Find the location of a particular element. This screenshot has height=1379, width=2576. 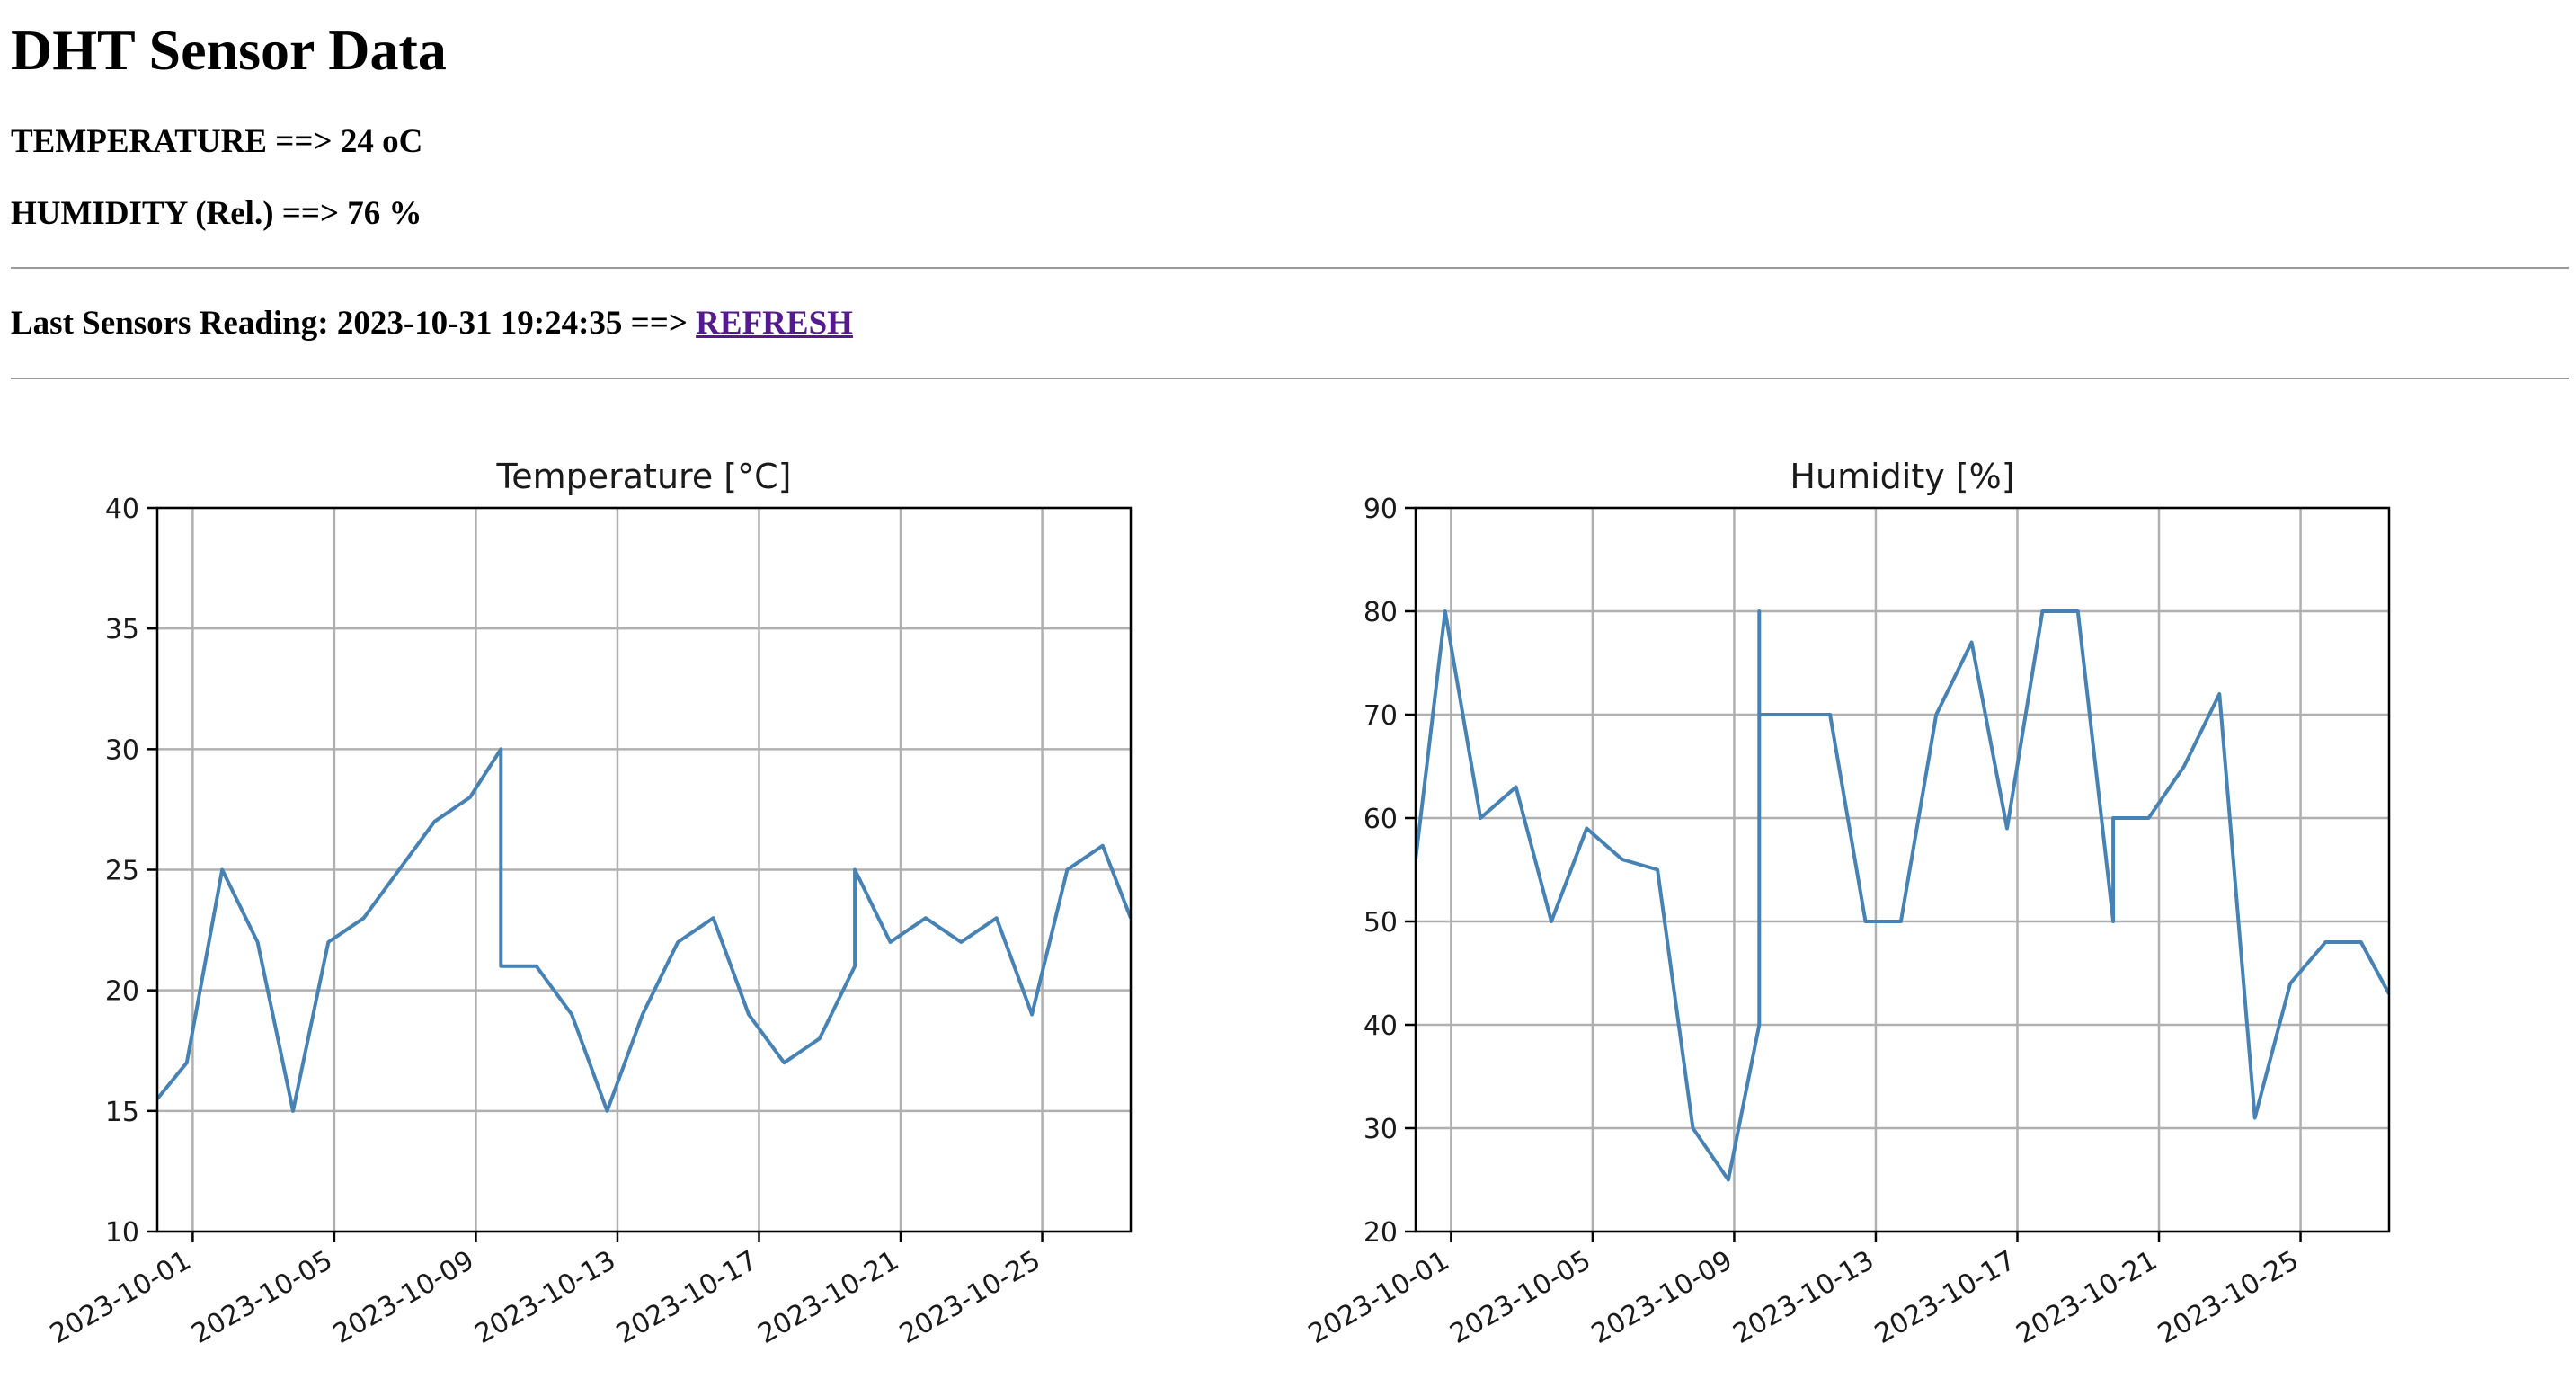

divider-top is located at coordinates (1290, 268).